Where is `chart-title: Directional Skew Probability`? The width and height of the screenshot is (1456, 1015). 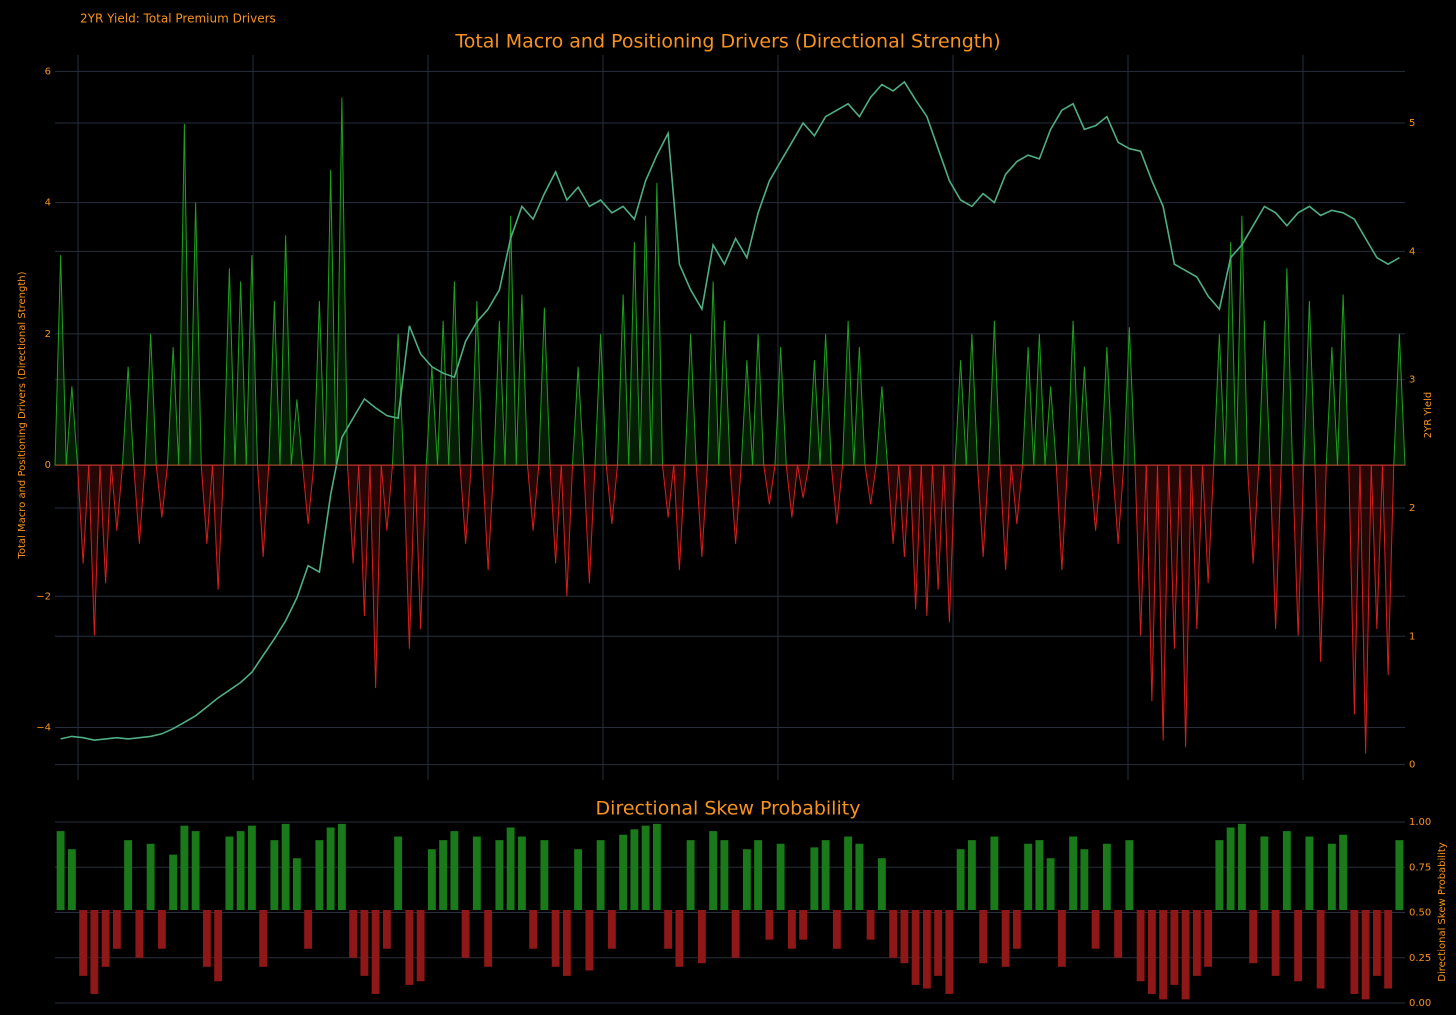 chart-title: Directional Skew Probability is located at coordinates (728, 809).